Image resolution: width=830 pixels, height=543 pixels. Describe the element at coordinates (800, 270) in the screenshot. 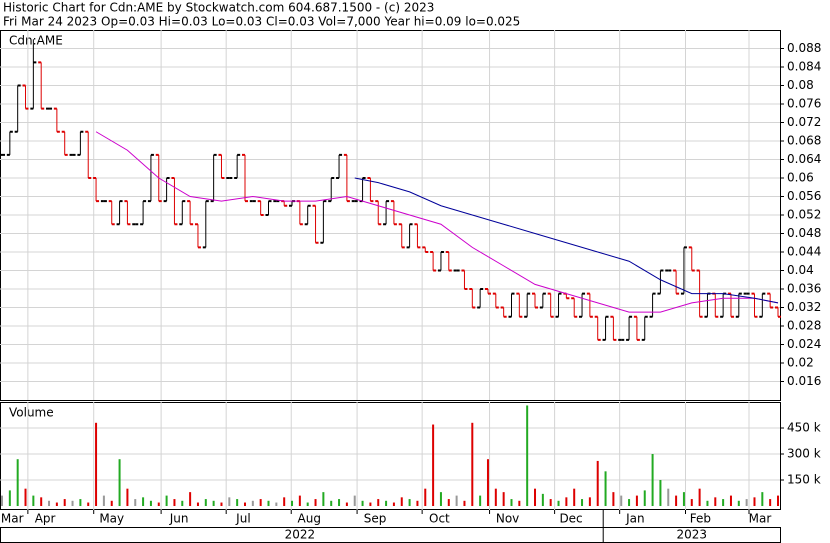

I see `y-tick-label: 0.04` at that location.